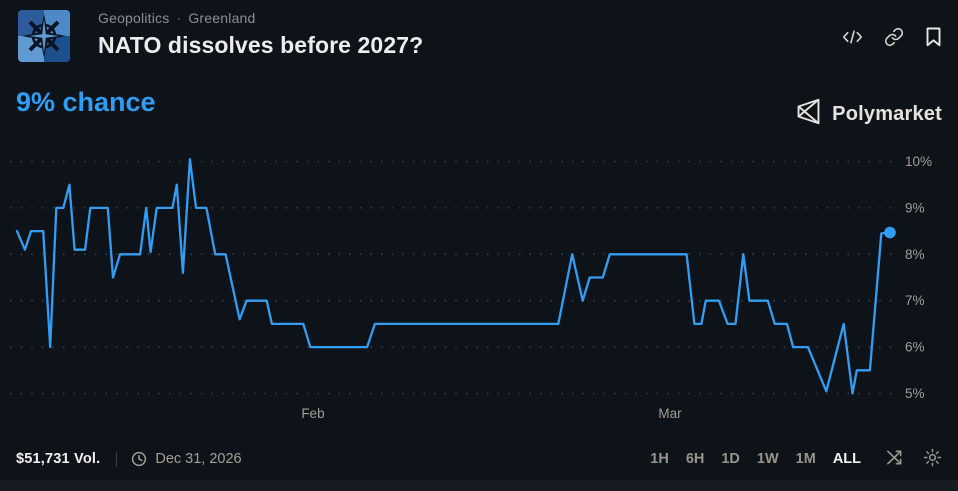 This screenshot has height=491, width=958. I want to click on shuffle-button, so click(894, 459).